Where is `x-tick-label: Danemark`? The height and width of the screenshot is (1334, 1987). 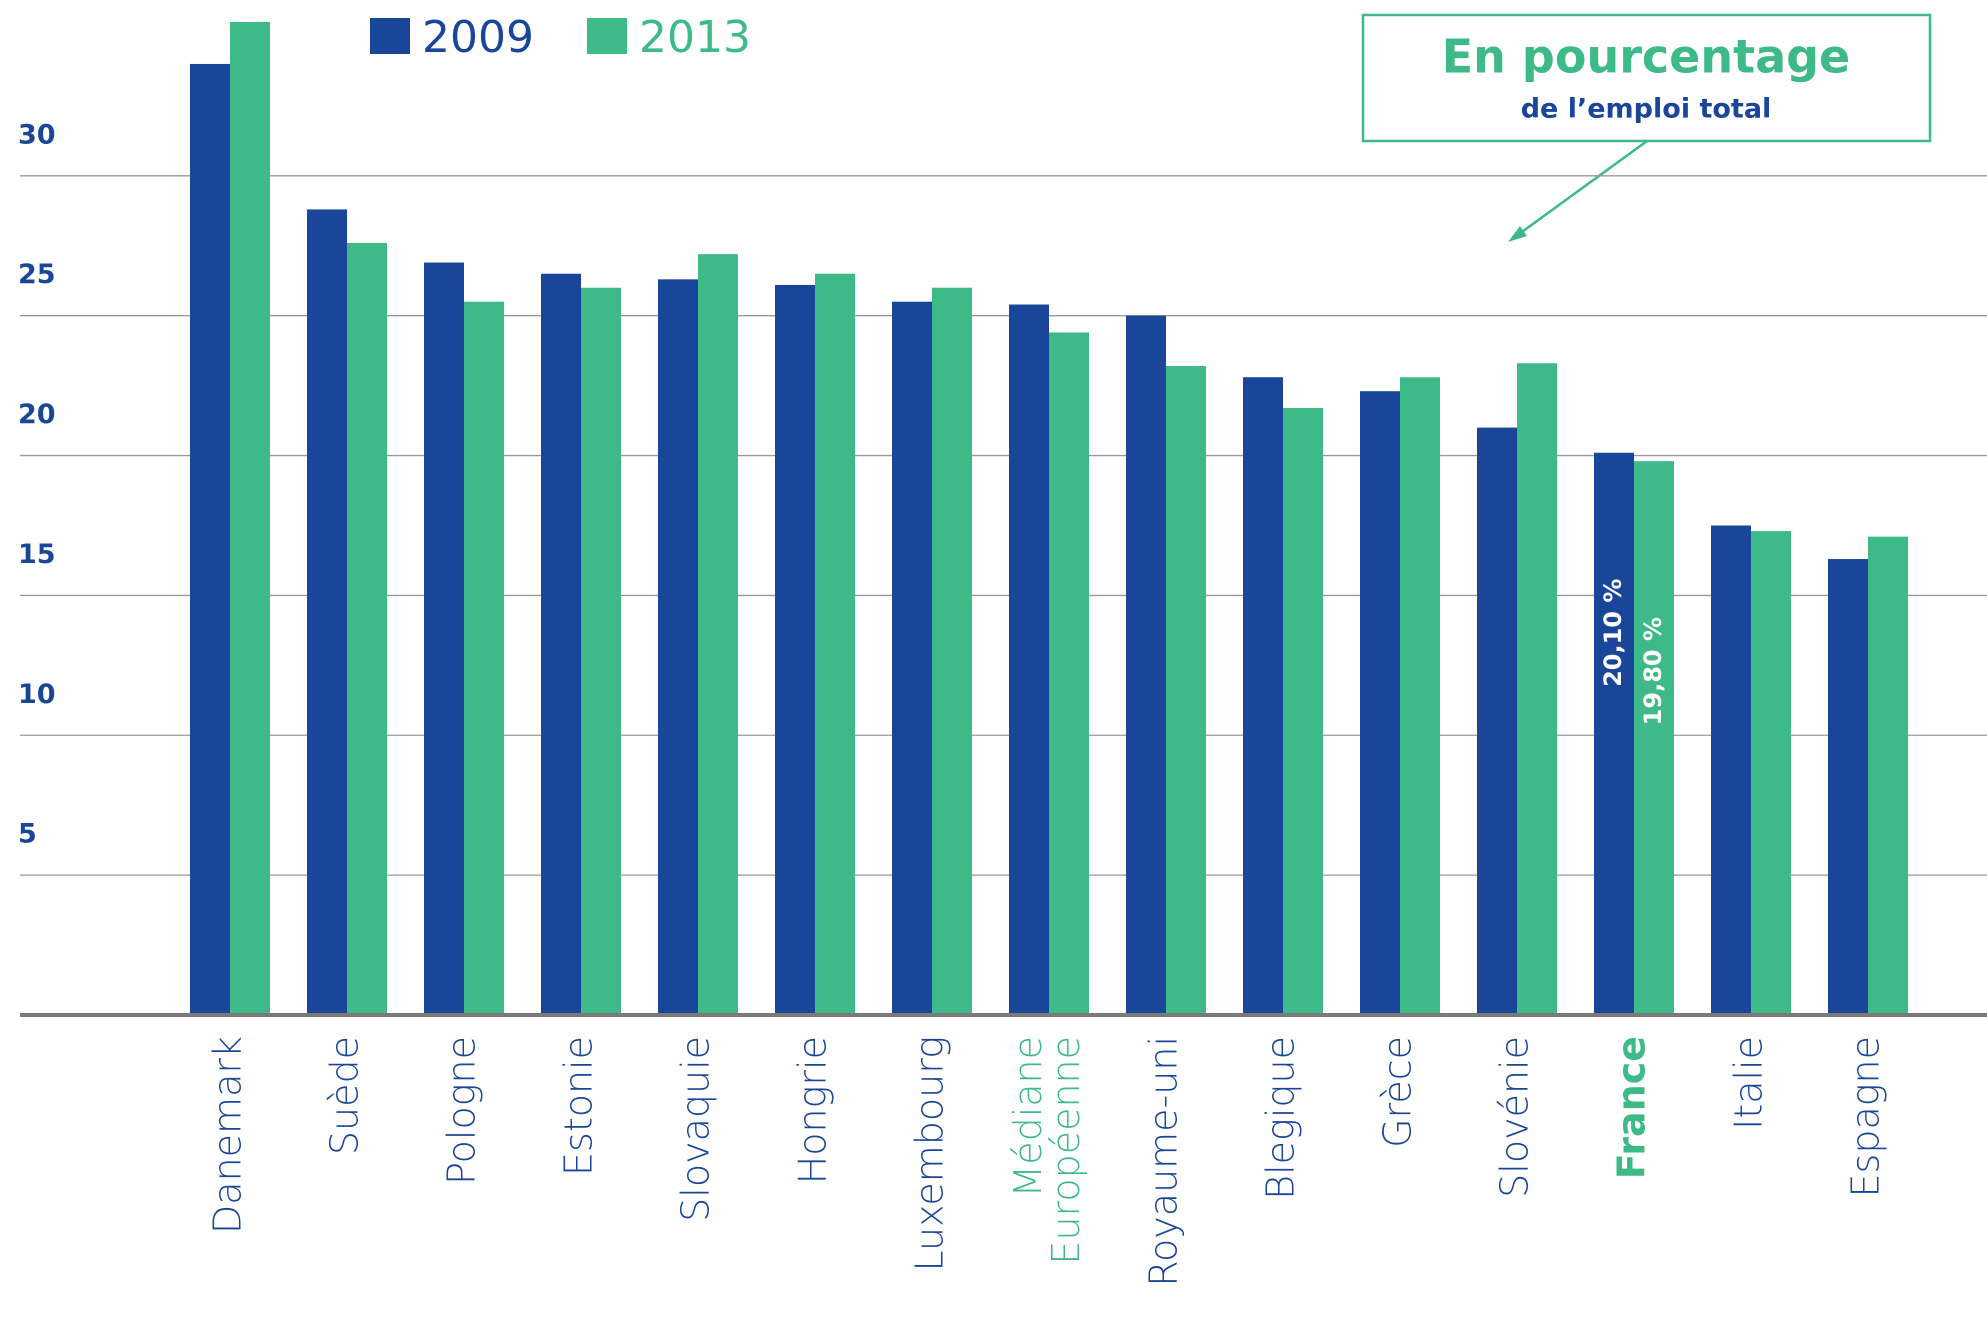
x-tick-label: Danemark is located at coordinates (228, 1135).